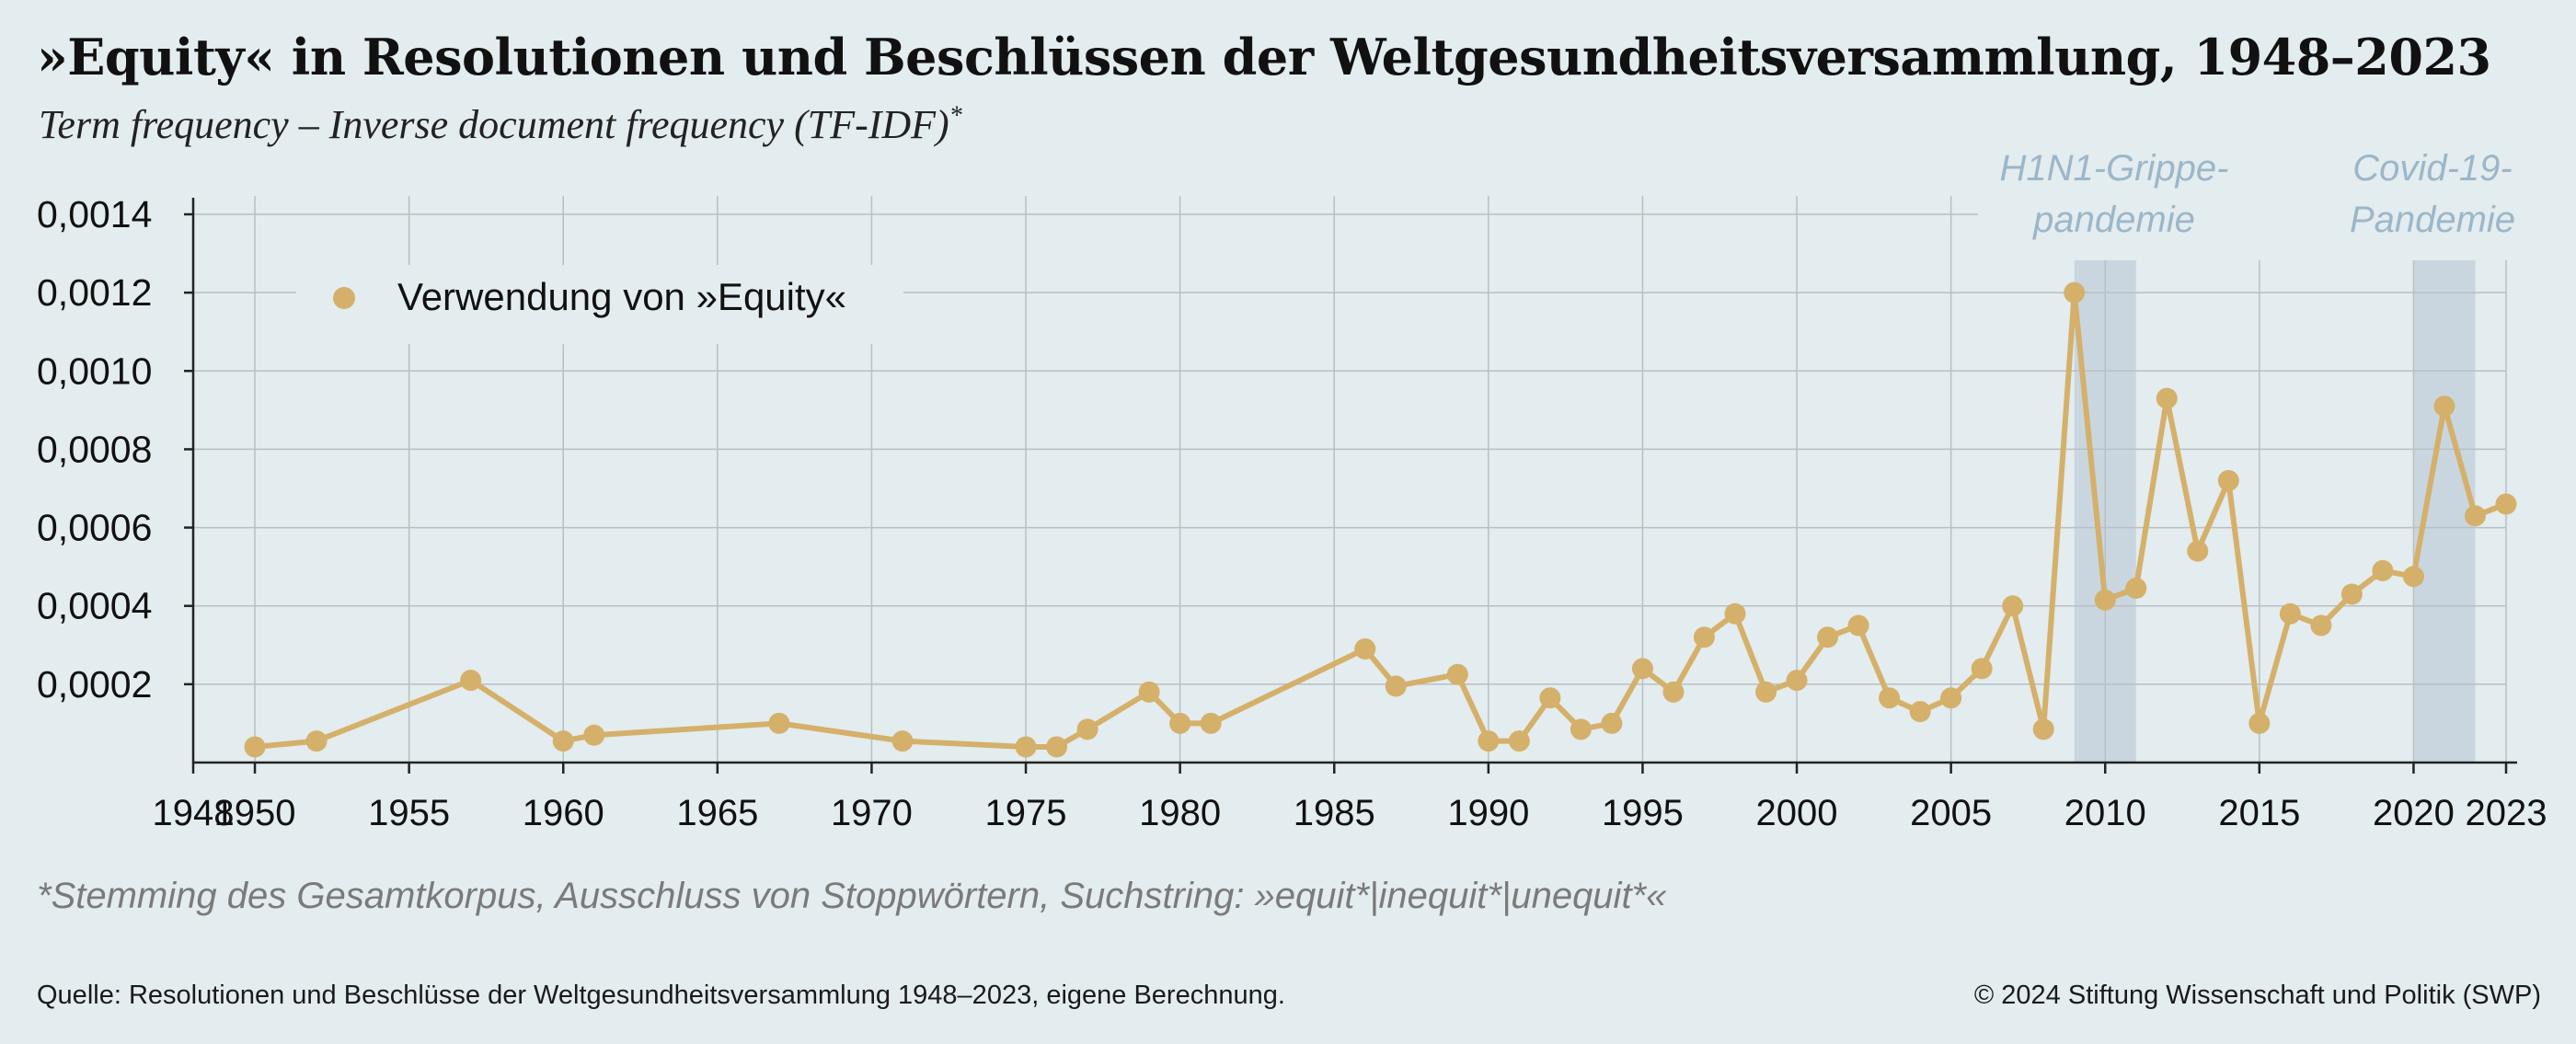  Describe the element at coordinates (1951, 813) in the screenshot. I see `x-tick-label: 2005` at that location.